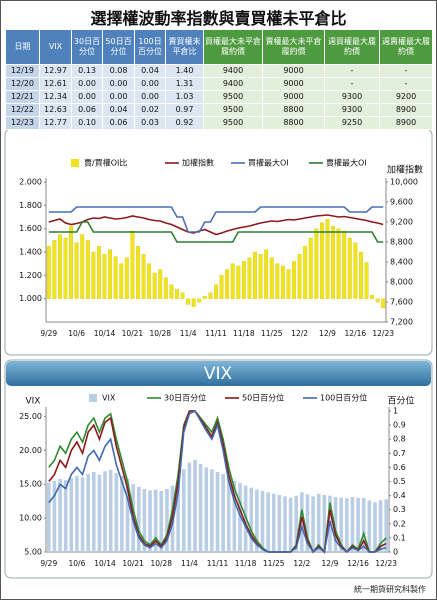 Image resolution: width=437 pixels, height=600 pixels. What do you see at coordinates (216, 333) in the screenshot?
I see `x-tick-label: 11/11` at bounding box center [216, 333].